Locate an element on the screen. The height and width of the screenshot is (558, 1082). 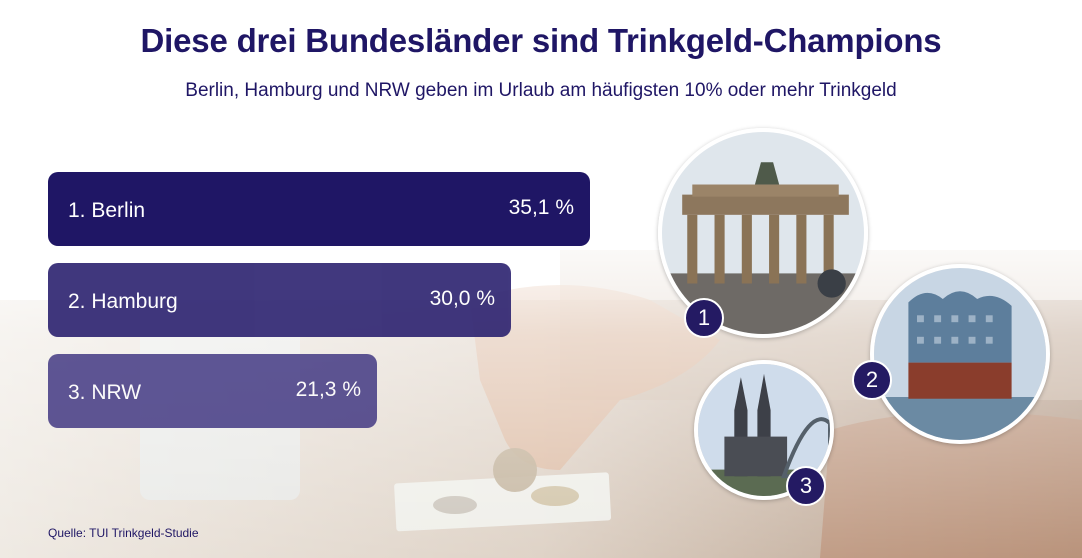
brandenburg-gate-icon is located at coordinates (763, 233).